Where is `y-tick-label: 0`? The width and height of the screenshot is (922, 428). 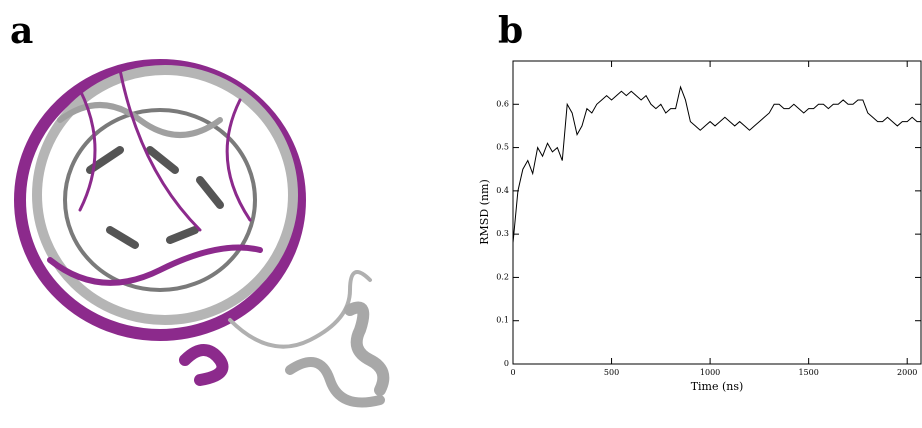 y-tick-label: 0 is located at coordinates (506, 363).